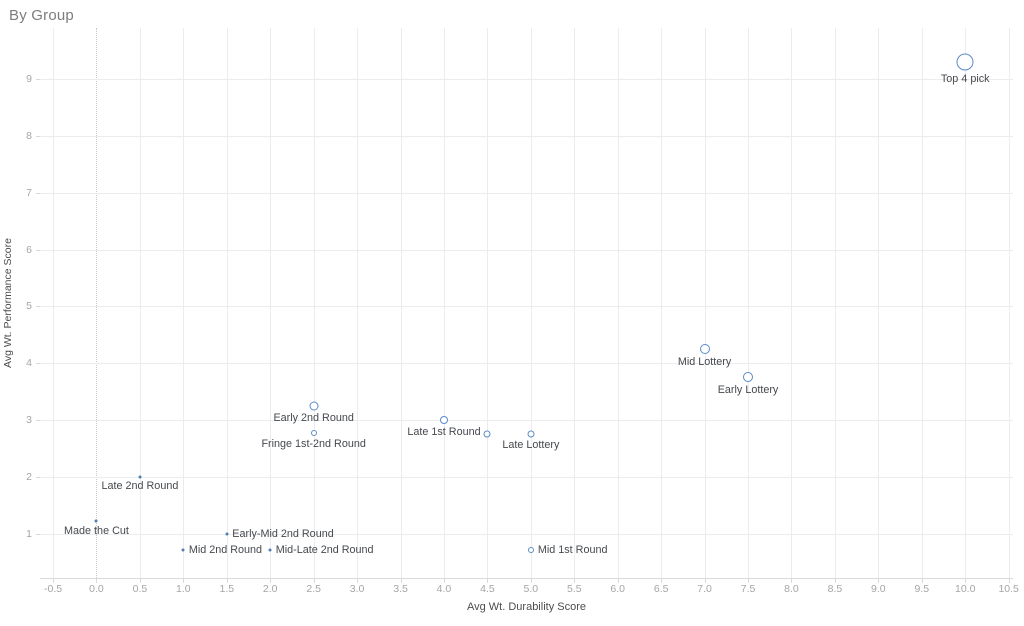 This screenshot has height=626, width=1024. I want to click on point-label: Fringe 1st-2nd Round, so click(313, 443).